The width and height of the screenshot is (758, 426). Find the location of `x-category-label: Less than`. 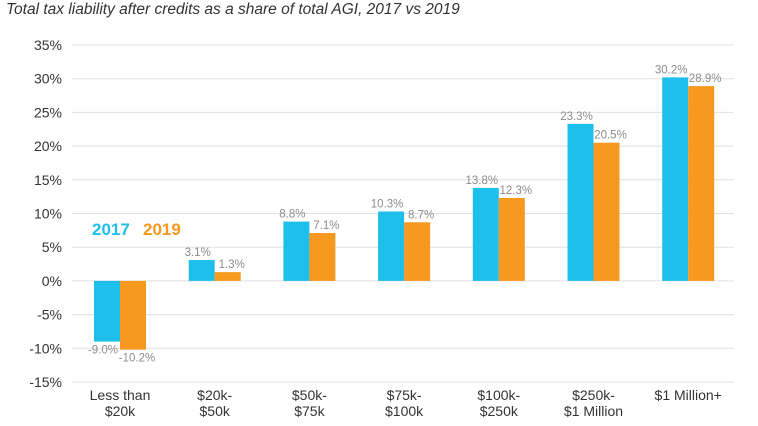

x-category-label: Less than is located at coordinates (120, 395).